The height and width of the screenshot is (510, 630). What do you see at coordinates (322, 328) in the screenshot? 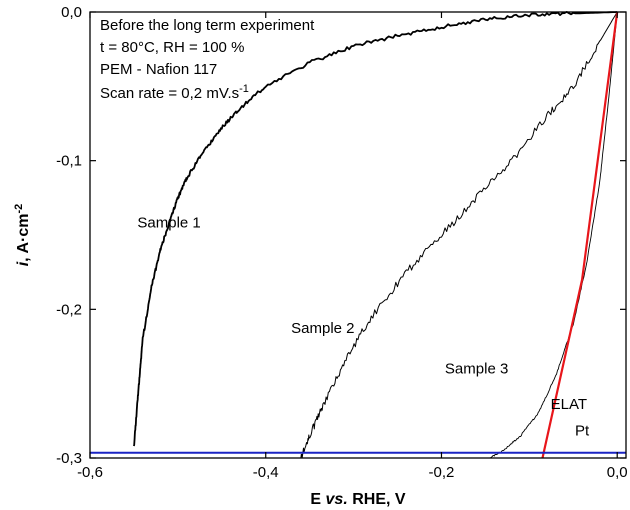
I see `series-annotation: Sample 2` at bounding box center [322, 328].